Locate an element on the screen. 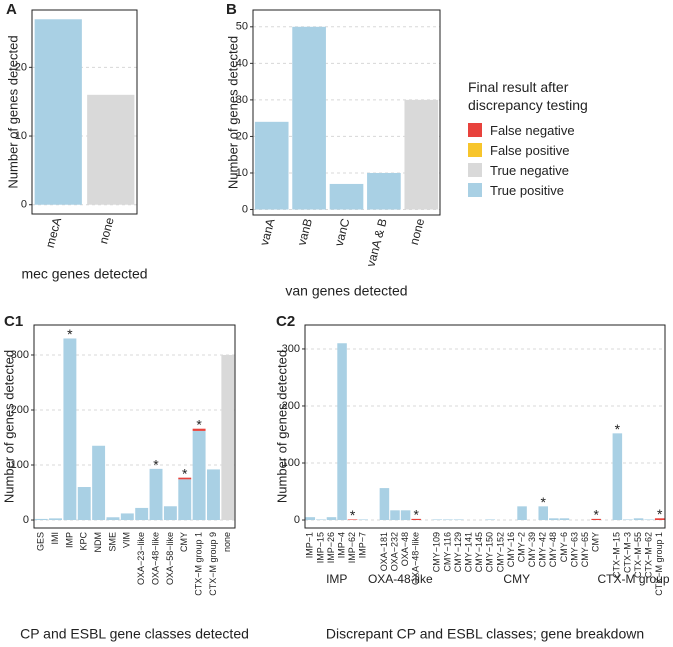 The image size is (673, 647). x-tick-label: IMP−7 is located at coordinates (363, 545).